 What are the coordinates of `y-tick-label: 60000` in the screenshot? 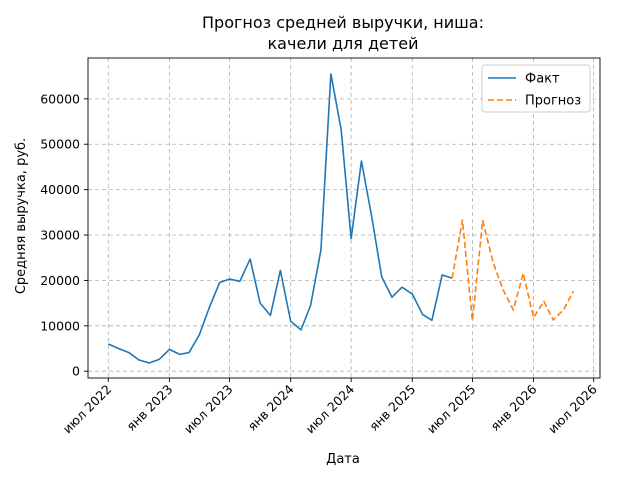 It's located at (60, 98).